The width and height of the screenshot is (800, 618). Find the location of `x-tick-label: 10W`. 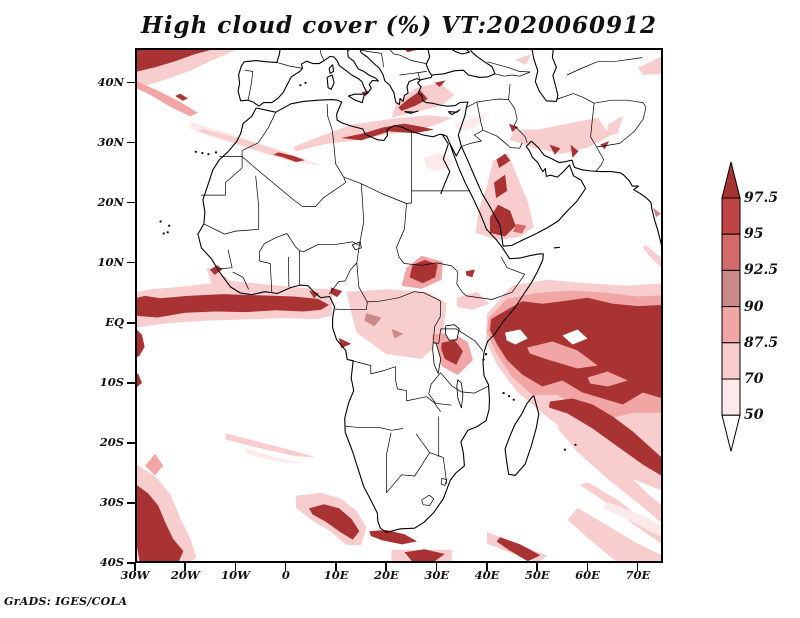

x-tick-label: 10W is located at coordinates (236, 575).